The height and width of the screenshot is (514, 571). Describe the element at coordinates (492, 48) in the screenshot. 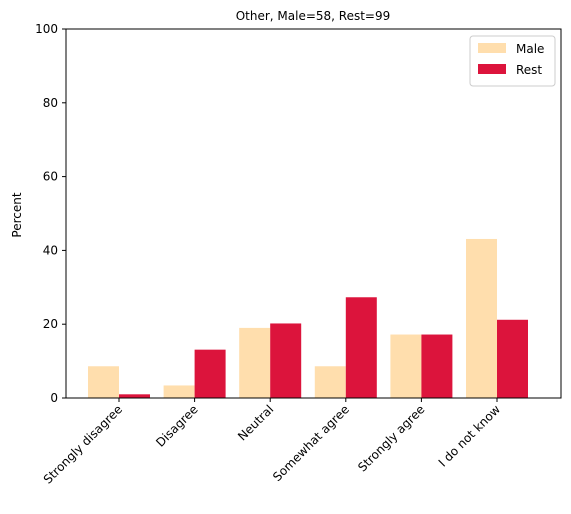

I see `legend-swatch-male` at that location.